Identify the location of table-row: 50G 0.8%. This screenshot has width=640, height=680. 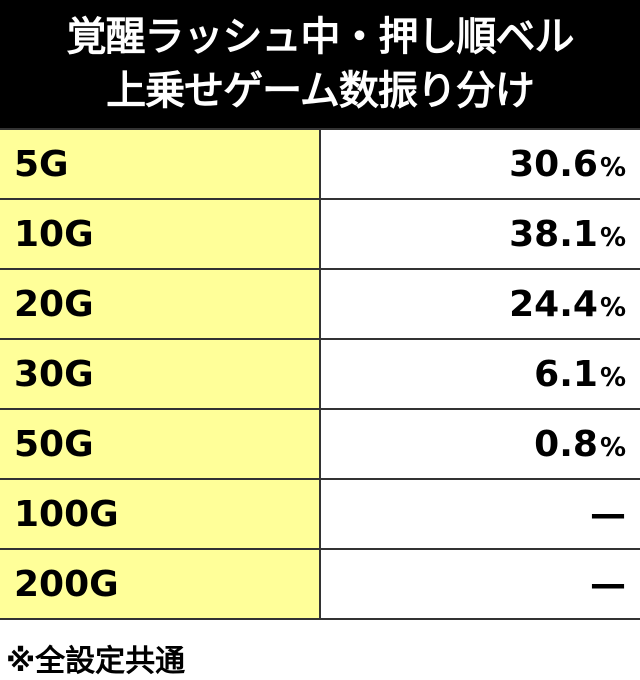
(320, 444).